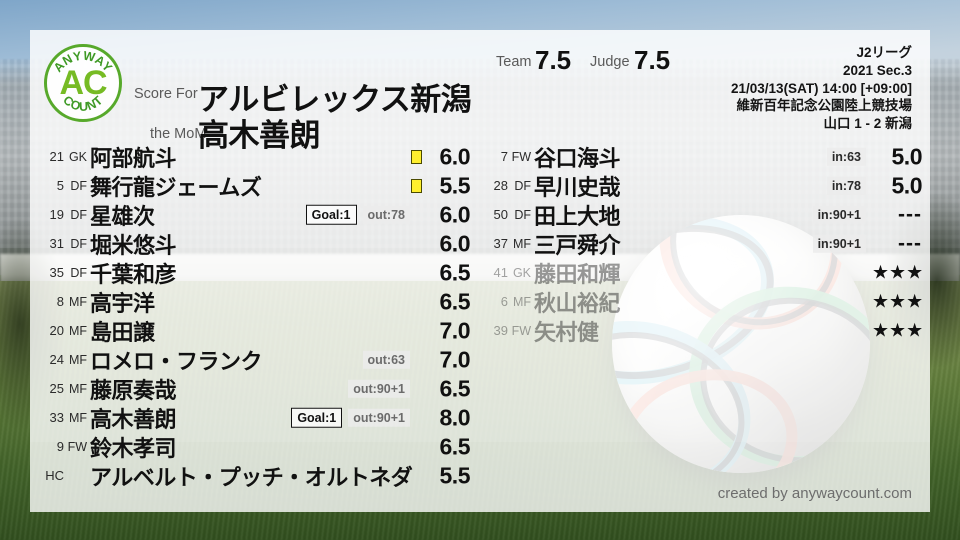 Image resolution: width=960 pixels, height=540 pixels. What do you see at coordinates (56, 243) in the screenshot?
I see `player-number: 31` at bounding box center [56, 243].